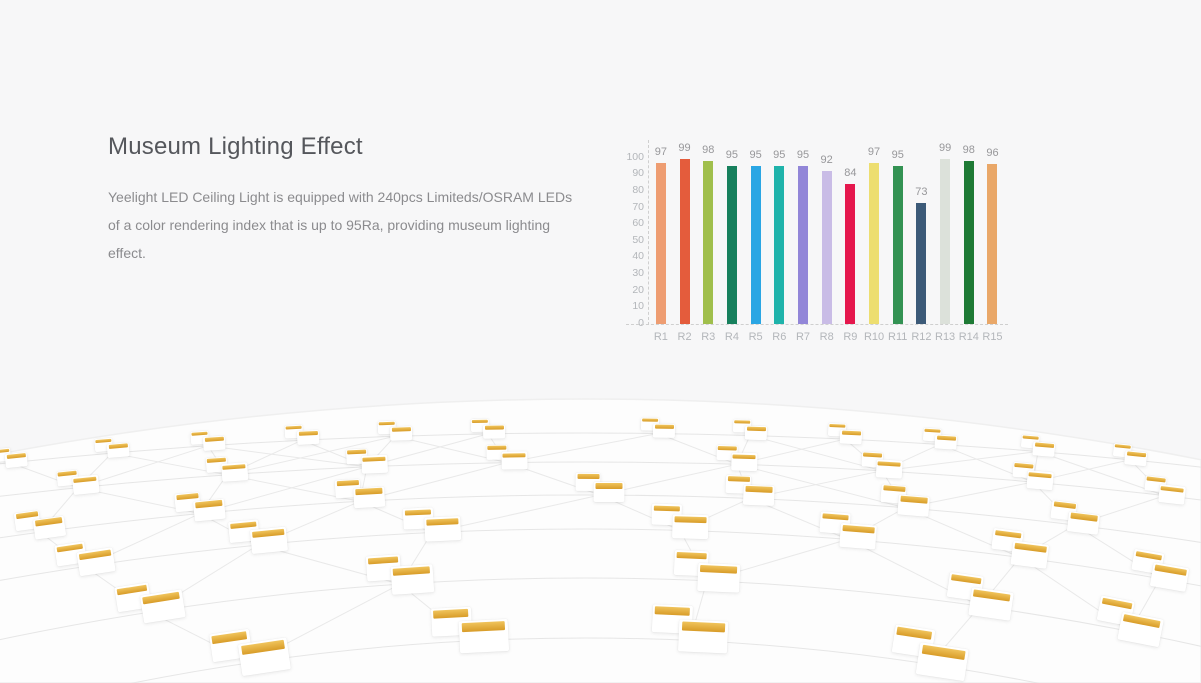  I want to click on bar-group-R14: 98, so click(969, 232).